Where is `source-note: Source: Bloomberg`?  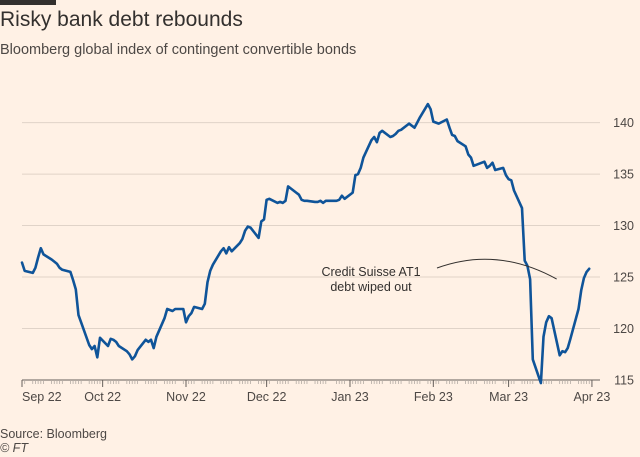 source-note: Source: Bloomberg is located at coordinates (54, 434).